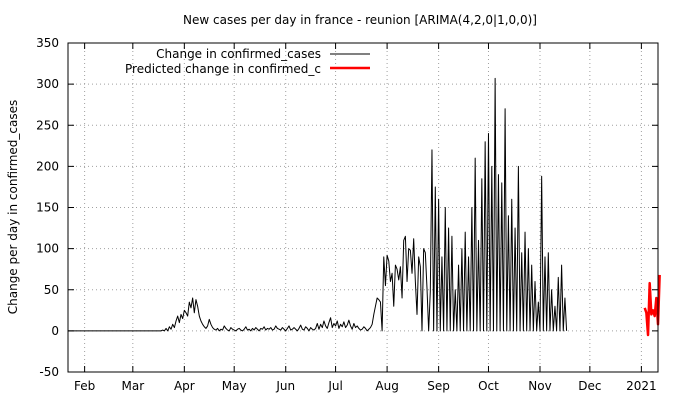  What do you see at coordinates (488, 386) in the screenshot?
I see `x-tick-label: Oct` at bounding box center [488, 386].